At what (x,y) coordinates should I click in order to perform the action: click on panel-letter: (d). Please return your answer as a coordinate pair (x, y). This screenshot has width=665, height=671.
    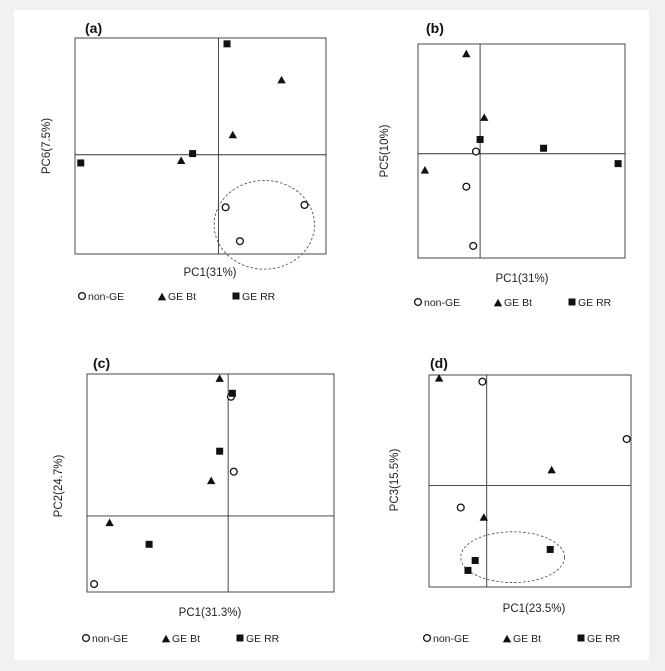
    Looking at the image, I should click on (439, 363).